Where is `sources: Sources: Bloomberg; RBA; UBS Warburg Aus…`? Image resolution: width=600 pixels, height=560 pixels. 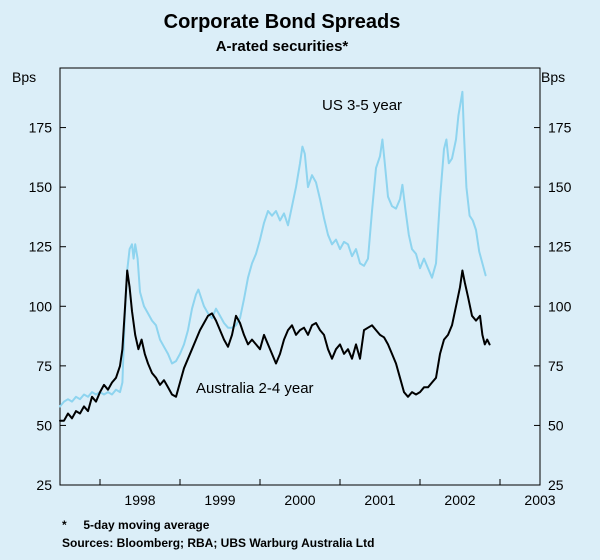
sources: Sources: Bloomberg; RBA; UBS Warburg Aus… is located at coordinates (218, 543).